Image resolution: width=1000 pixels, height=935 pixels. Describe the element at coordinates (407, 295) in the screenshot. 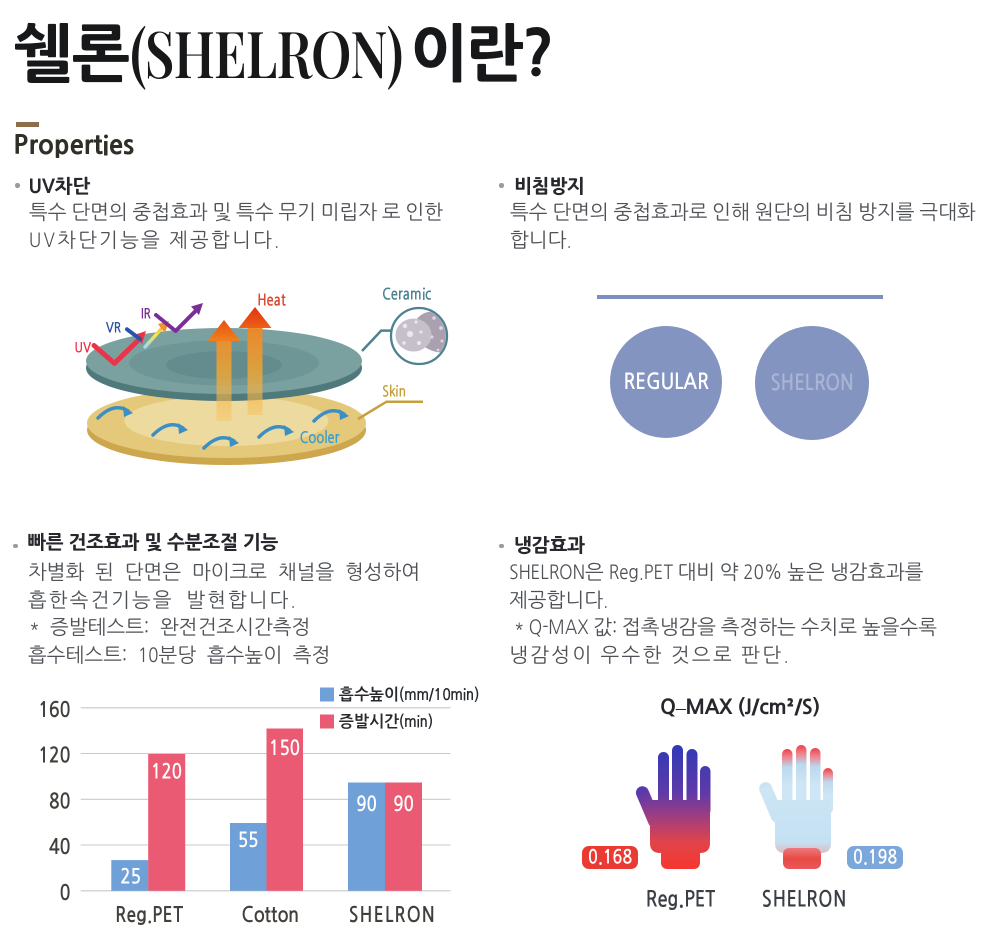

I see `svg-text: Ceramic` at that location.